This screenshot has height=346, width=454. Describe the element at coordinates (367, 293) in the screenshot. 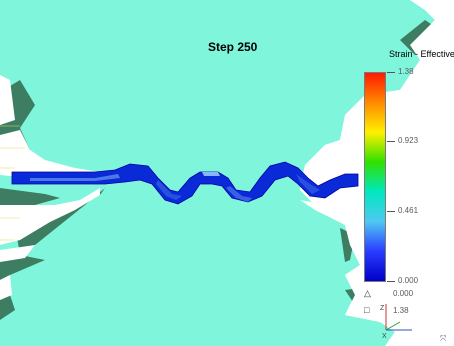

I see `triangle-icon: △` at that location.